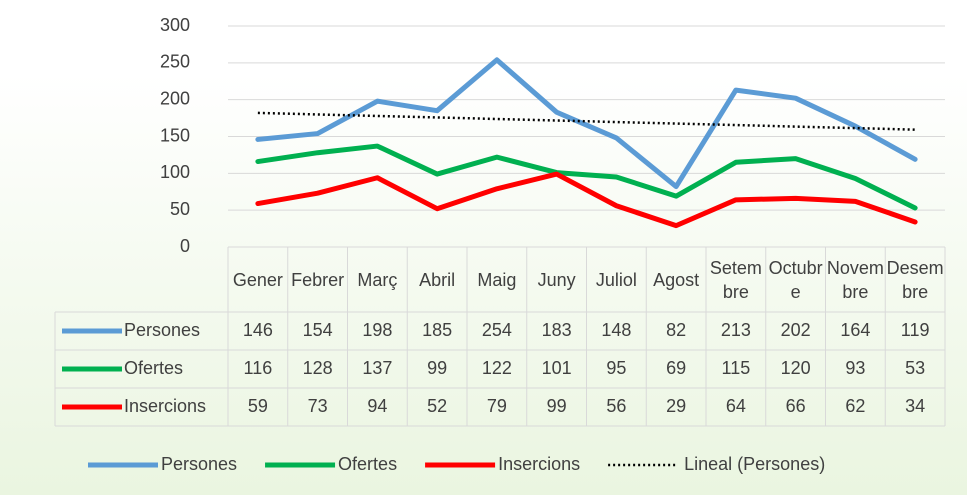  Describe the element at coordinates (676, 330) in the screenshot. I see `table-value: 82` at that location.